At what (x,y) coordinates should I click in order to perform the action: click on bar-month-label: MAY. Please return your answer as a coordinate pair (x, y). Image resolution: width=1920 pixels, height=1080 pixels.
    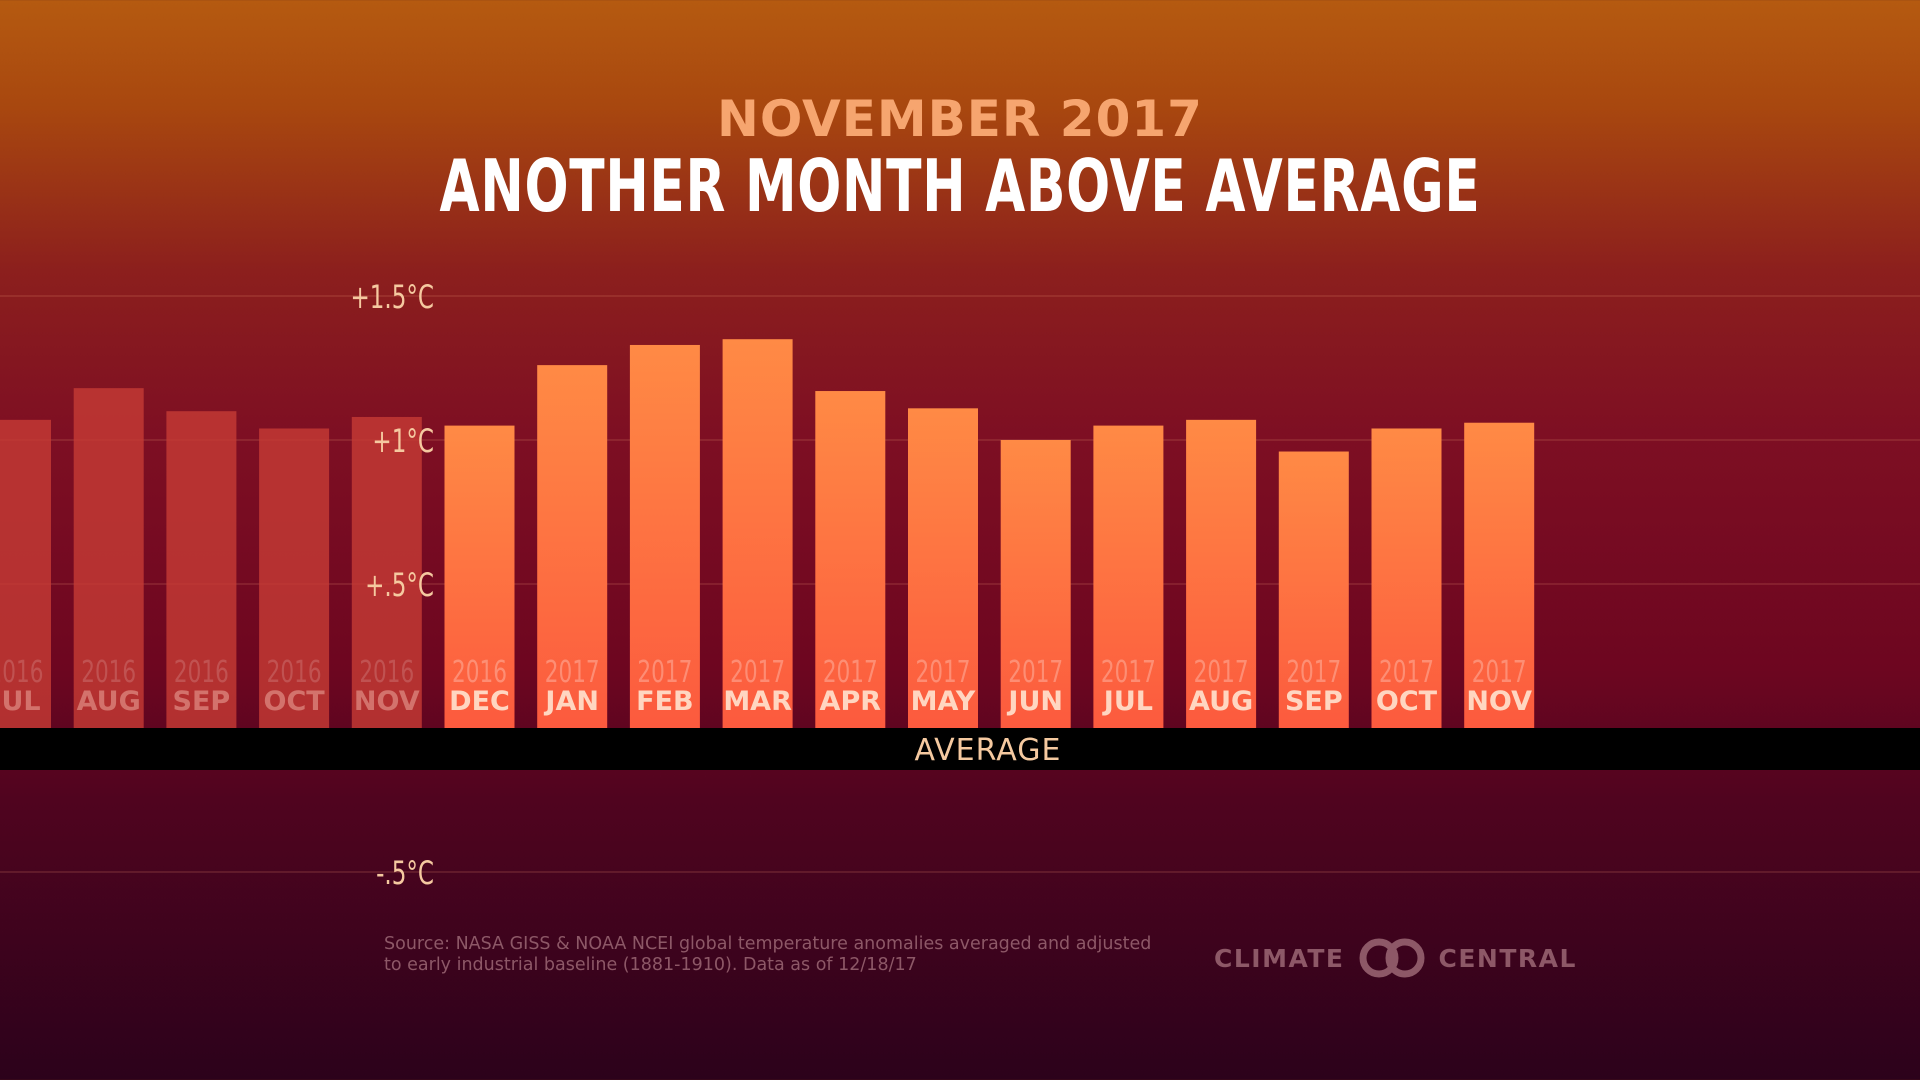
    Looking at the image, I should click on (943, 701).